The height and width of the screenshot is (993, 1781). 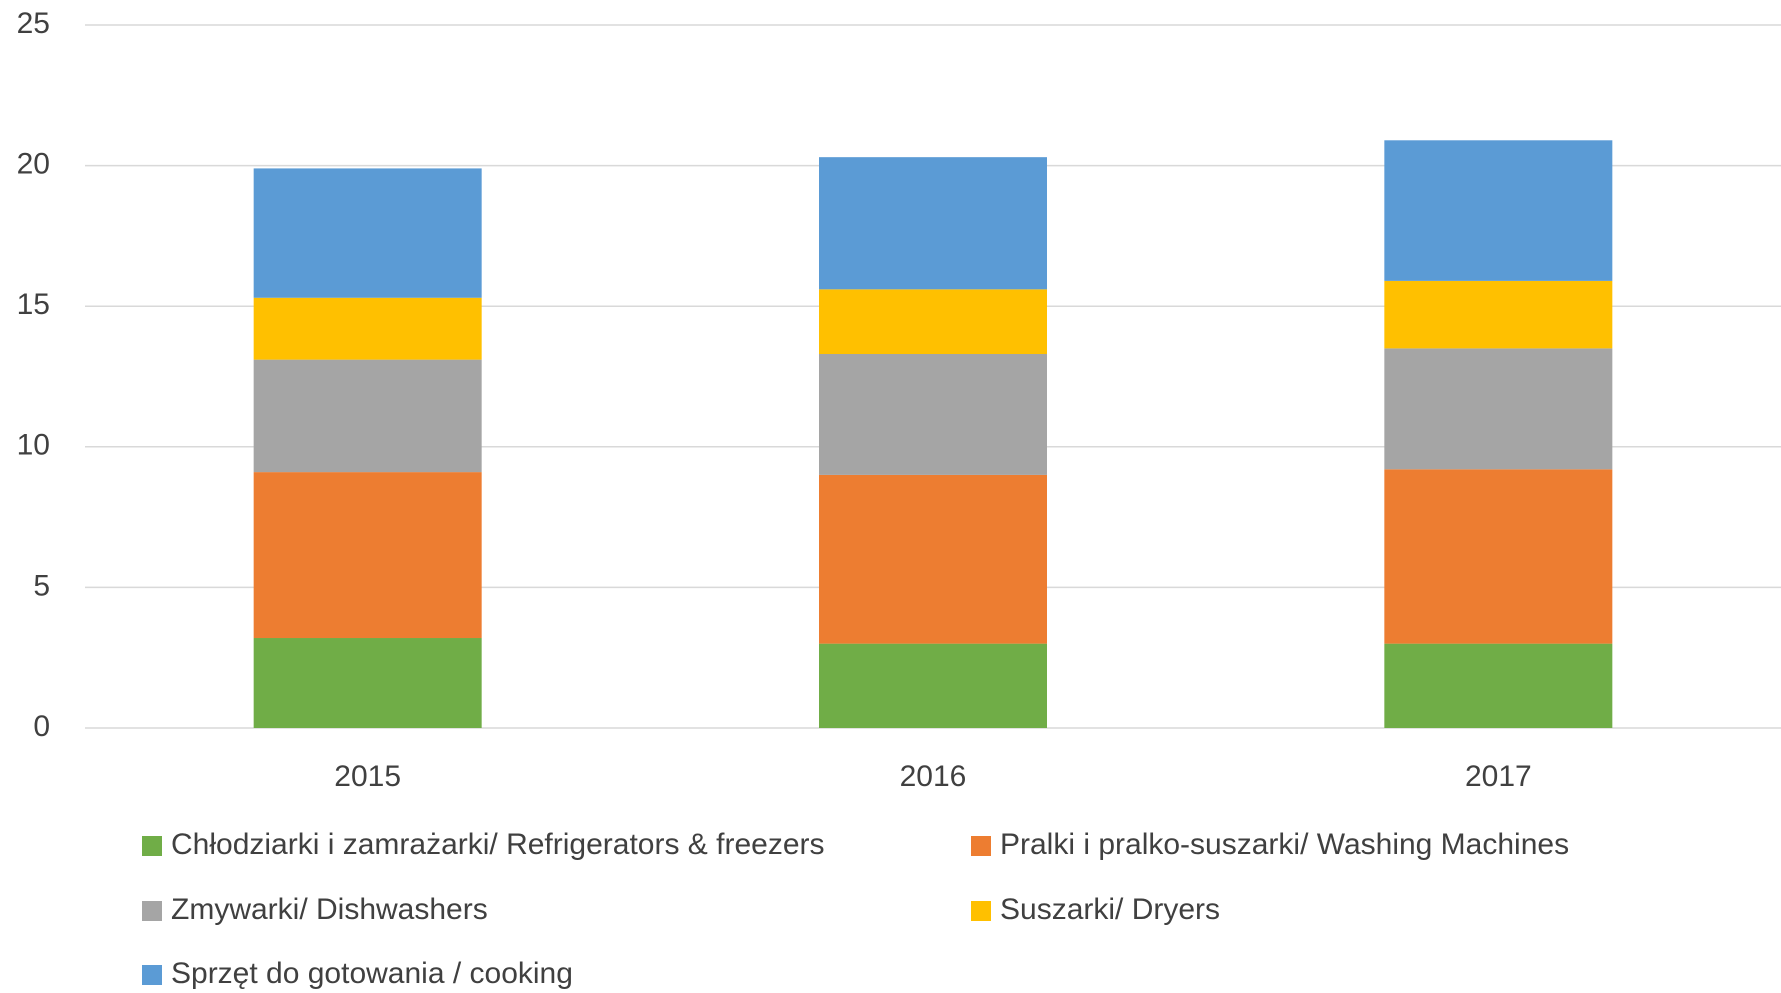 What do you see at coordinates (1498, 776) in the screenshot?
I see `x-tick-label: 2017` at bounding box center [1498, 776].